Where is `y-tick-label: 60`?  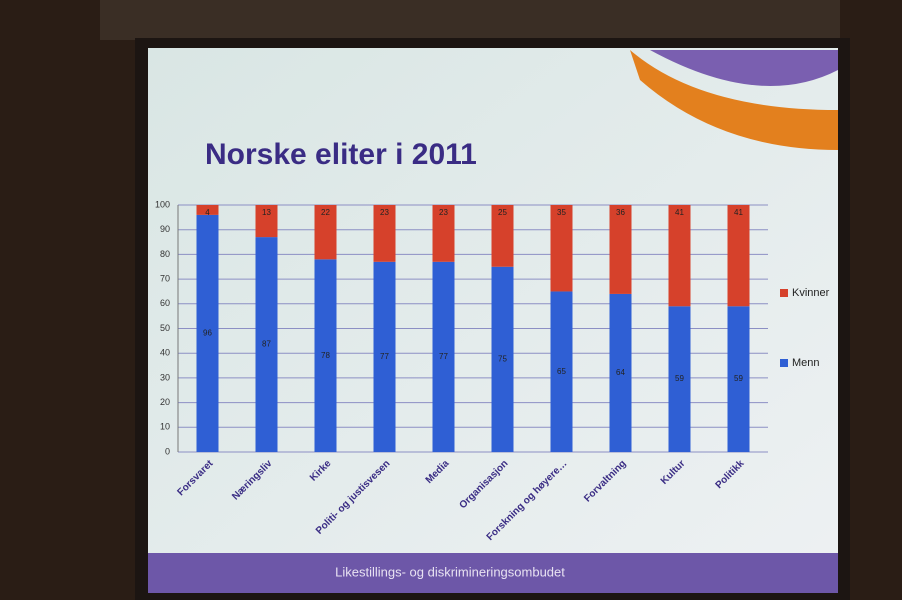
y-tick-label: 60 is located at coordinates (165, 303).